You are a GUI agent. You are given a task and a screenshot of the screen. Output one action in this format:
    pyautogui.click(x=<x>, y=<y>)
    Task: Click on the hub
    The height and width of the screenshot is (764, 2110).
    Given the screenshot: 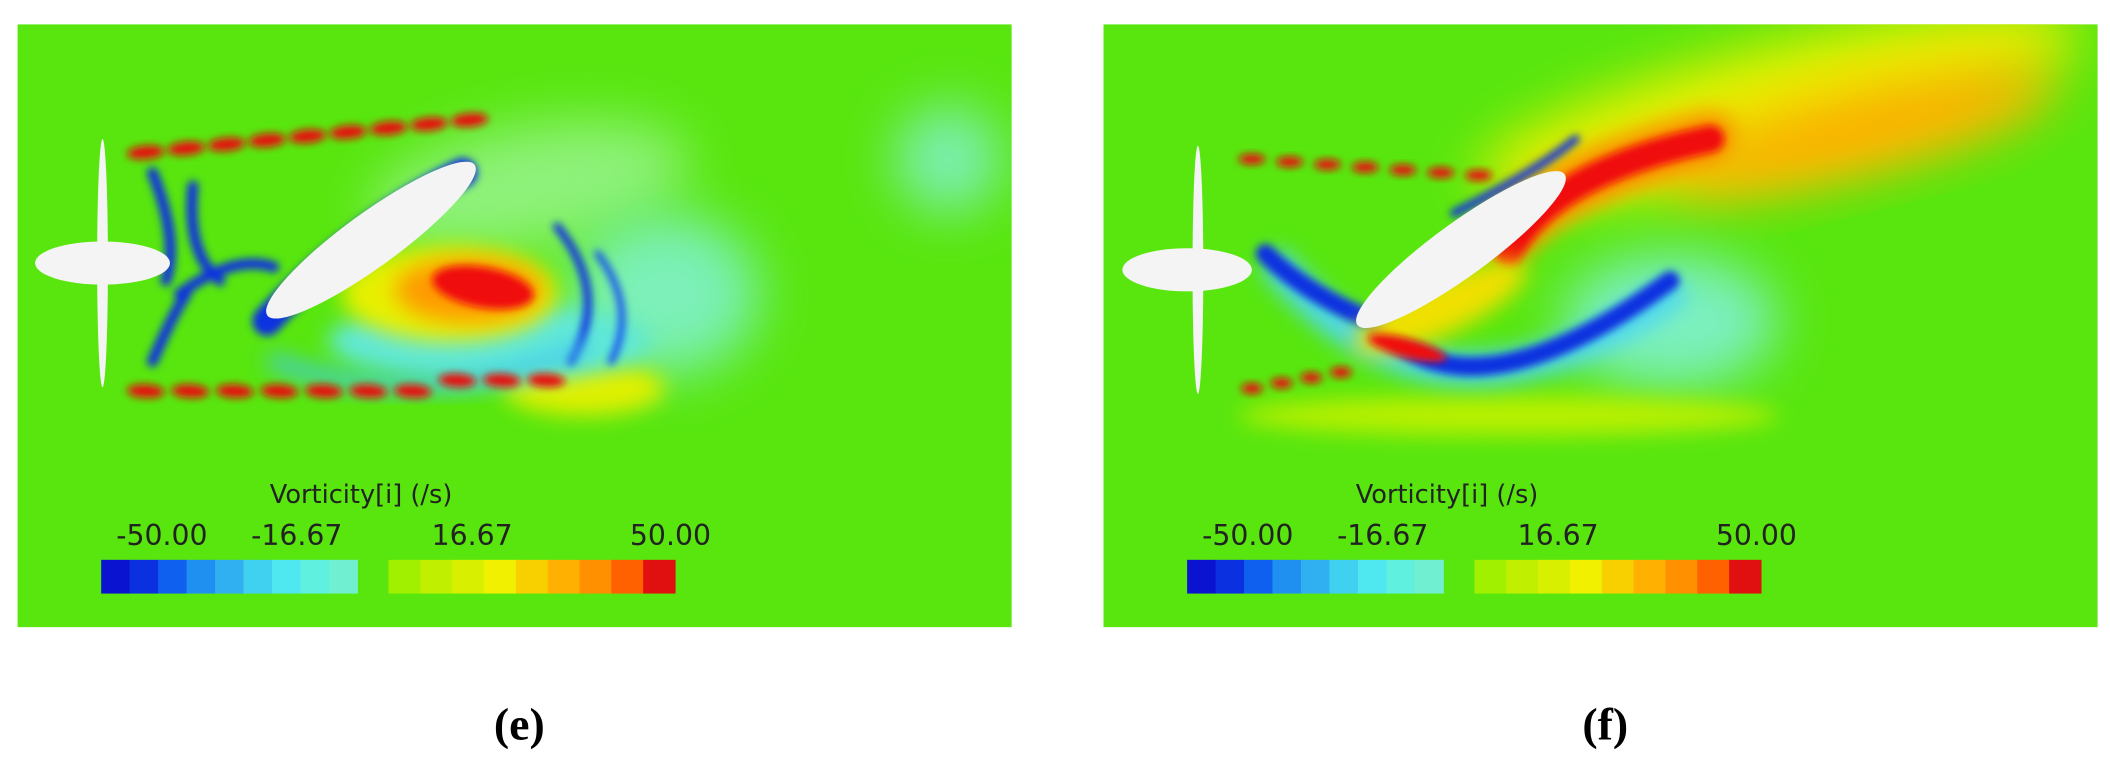 What is the action you would take?
    pyautogui.click(x=1187, y=270)
    